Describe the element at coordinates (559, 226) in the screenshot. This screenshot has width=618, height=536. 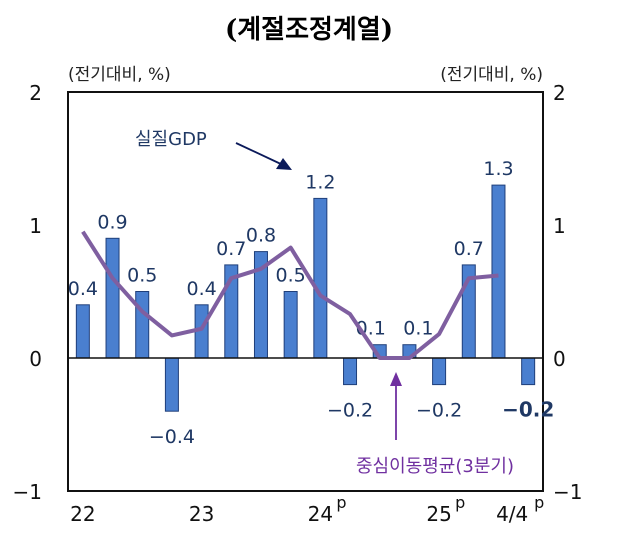
I see `y-tick-right: 1` at that location.